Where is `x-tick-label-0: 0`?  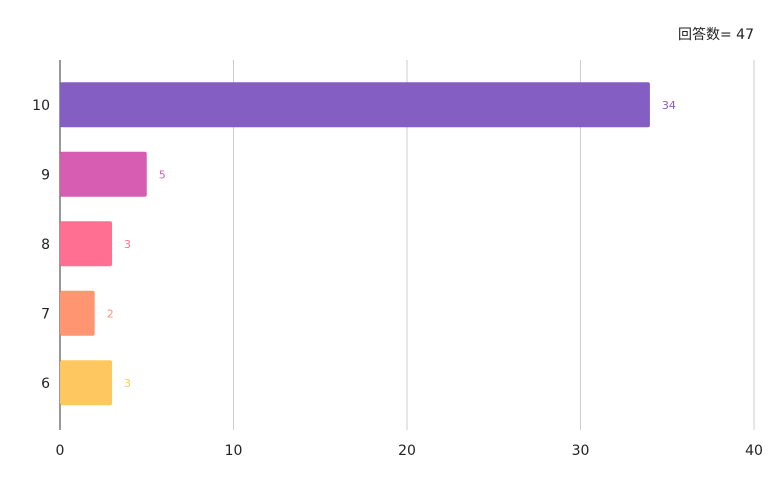 x-tick-label-0: 0 is located at coordinates (60, 451).